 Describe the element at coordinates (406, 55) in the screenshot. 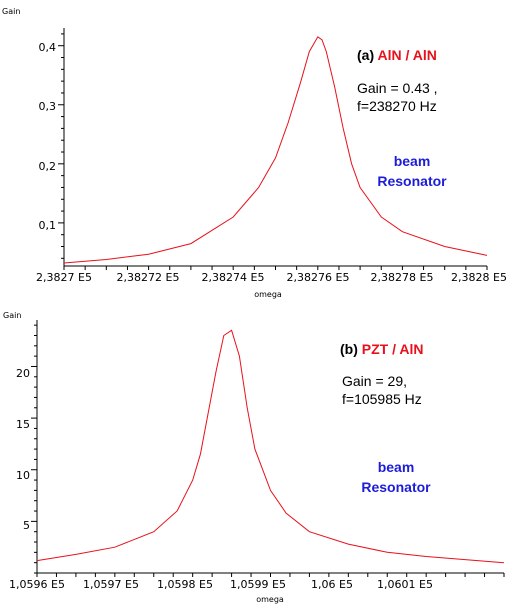

I see `chart-a-materials: AlN / AlN` at that location.